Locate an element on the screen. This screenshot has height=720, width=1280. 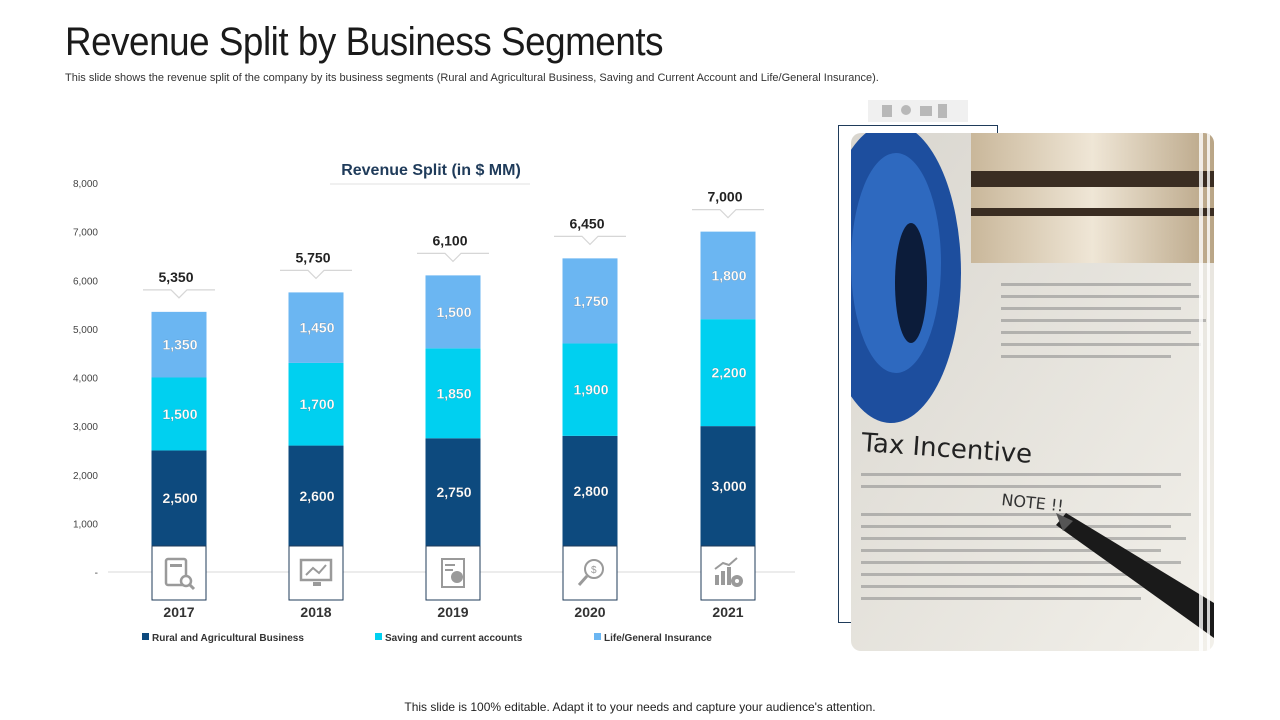
monitor-chart-icon is located at coordinates (316, 572).